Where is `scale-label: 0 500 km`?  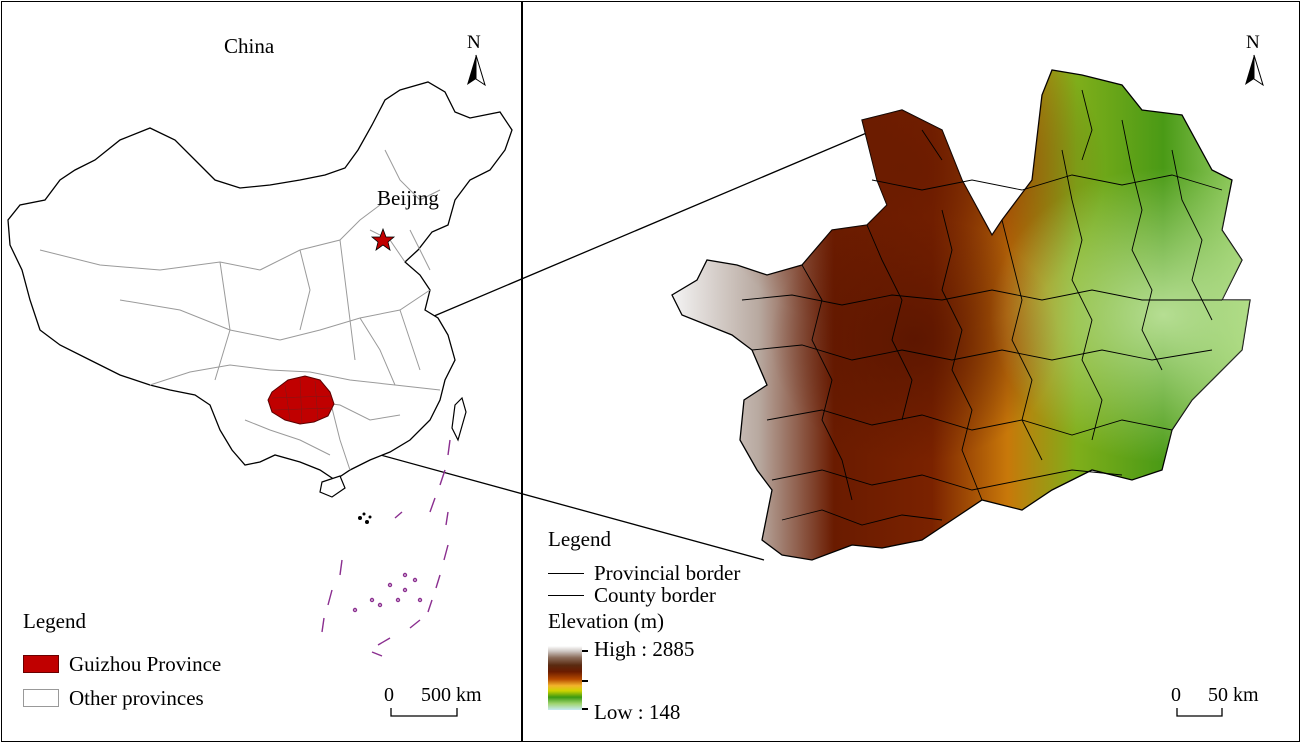 scale-label: 0 500 km is located at coordinates (433, 695).